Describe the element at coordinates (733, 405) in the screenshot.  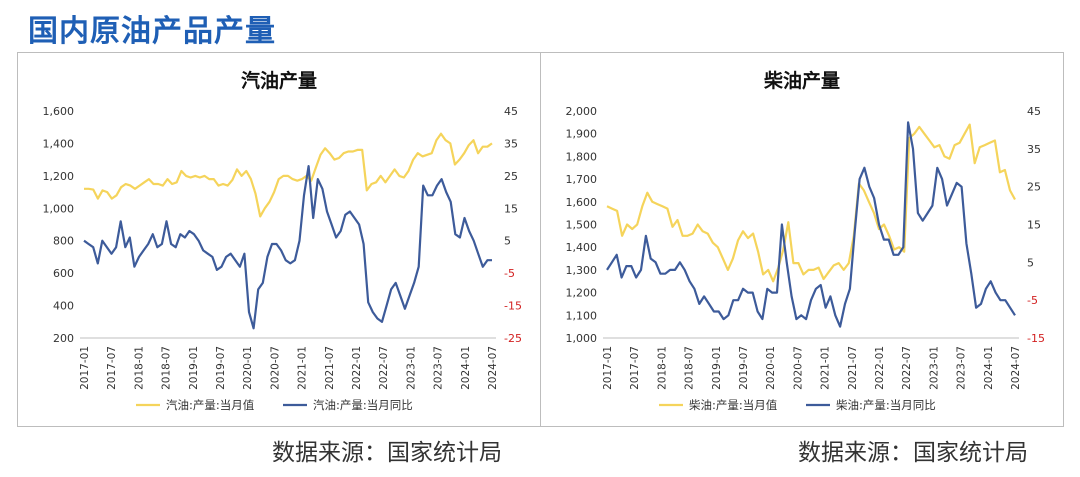
I see `legend-label: 柴油:产量:当月值` at that location.